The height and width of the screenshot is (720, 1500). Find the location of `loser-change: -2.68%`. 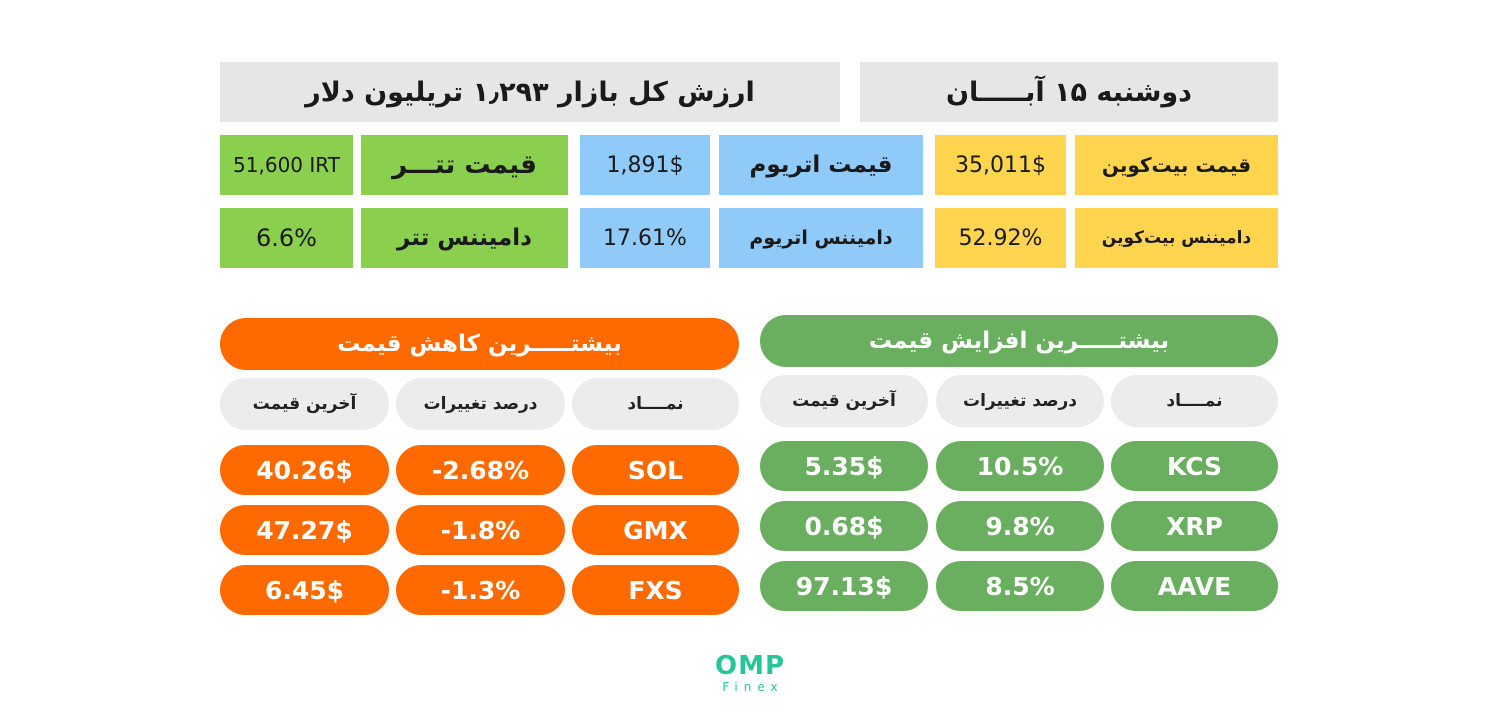

loser-change: -2.68% is located at coordinates (480, 470).